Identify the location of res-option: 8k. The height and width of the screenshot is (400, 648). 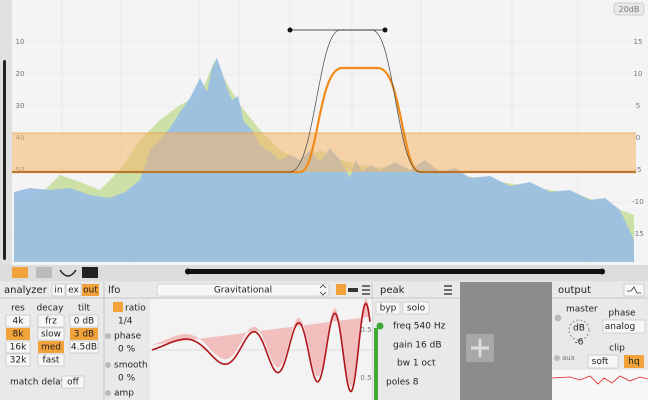
(19, 335).